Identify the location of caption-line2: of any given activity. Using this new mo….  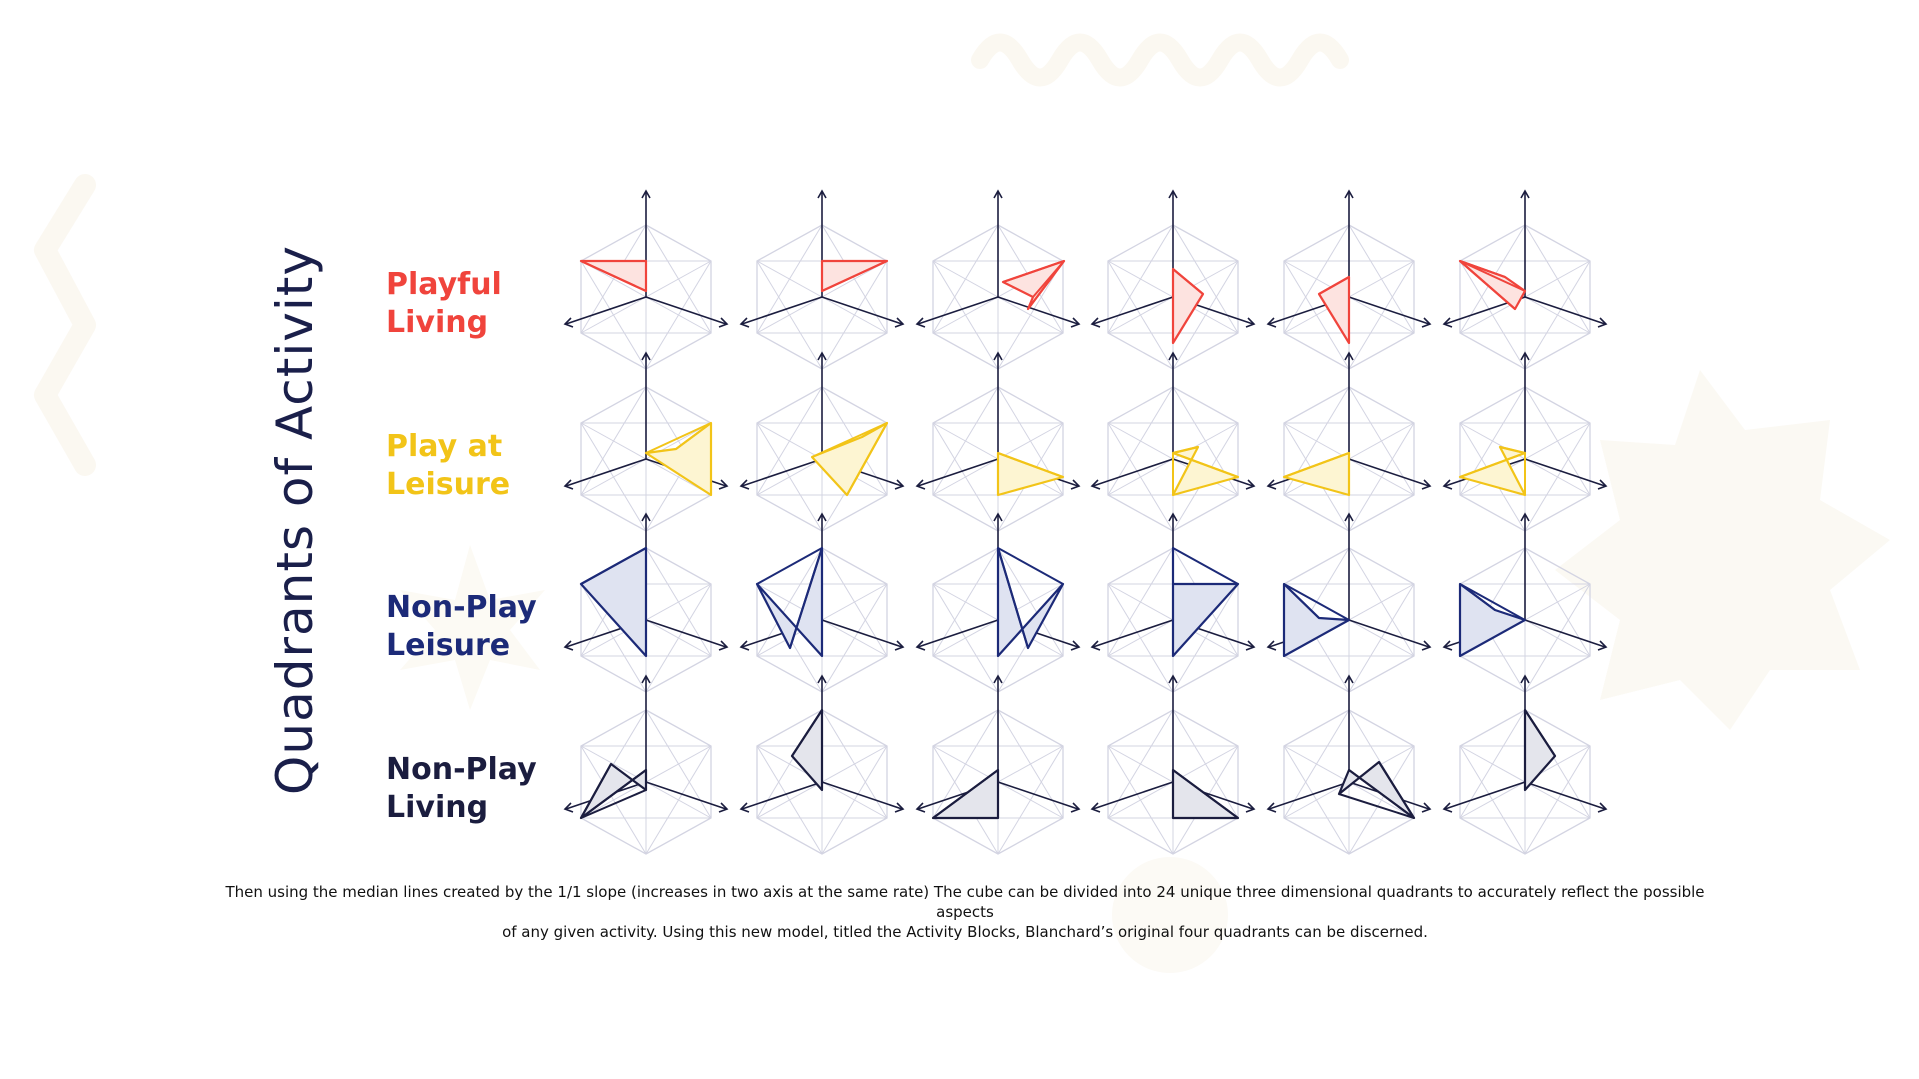
(965, 932).